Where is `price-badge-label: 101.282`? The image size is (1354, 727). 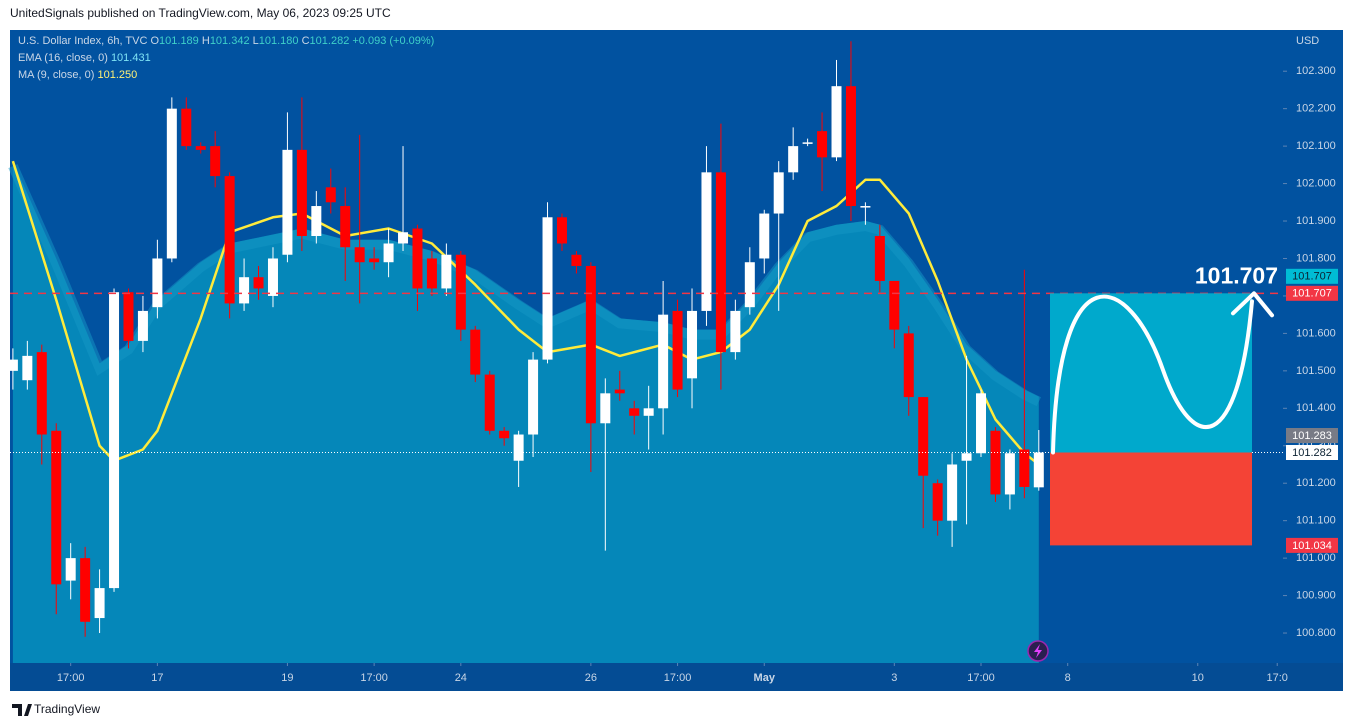 price-badge-label: 101.282 is located at coordinates (1312, 453).